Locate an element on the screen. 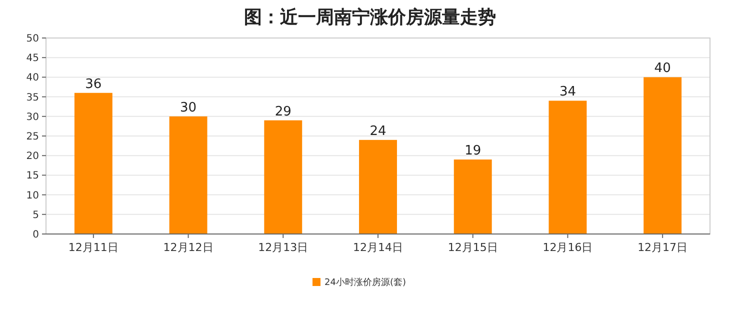 The image size is (740, 312). x-tick-label: 12月16日 is located at coordinates (567, 247).